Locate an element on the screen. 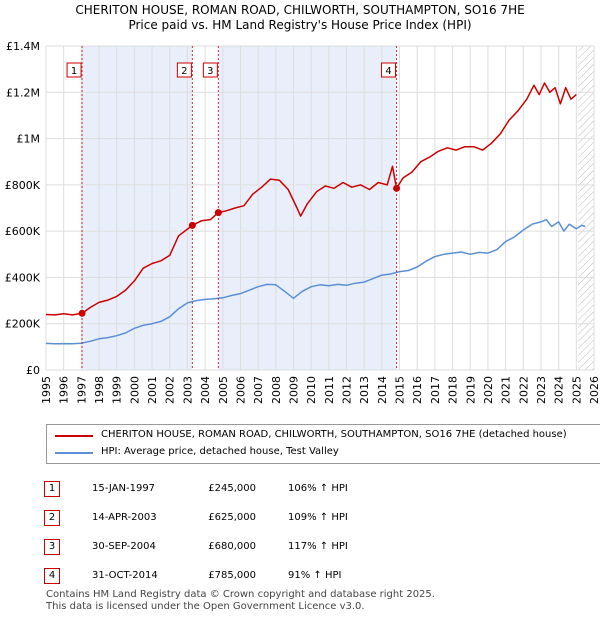  sale-number-cell: 2 is located at coordinates (52, 517).